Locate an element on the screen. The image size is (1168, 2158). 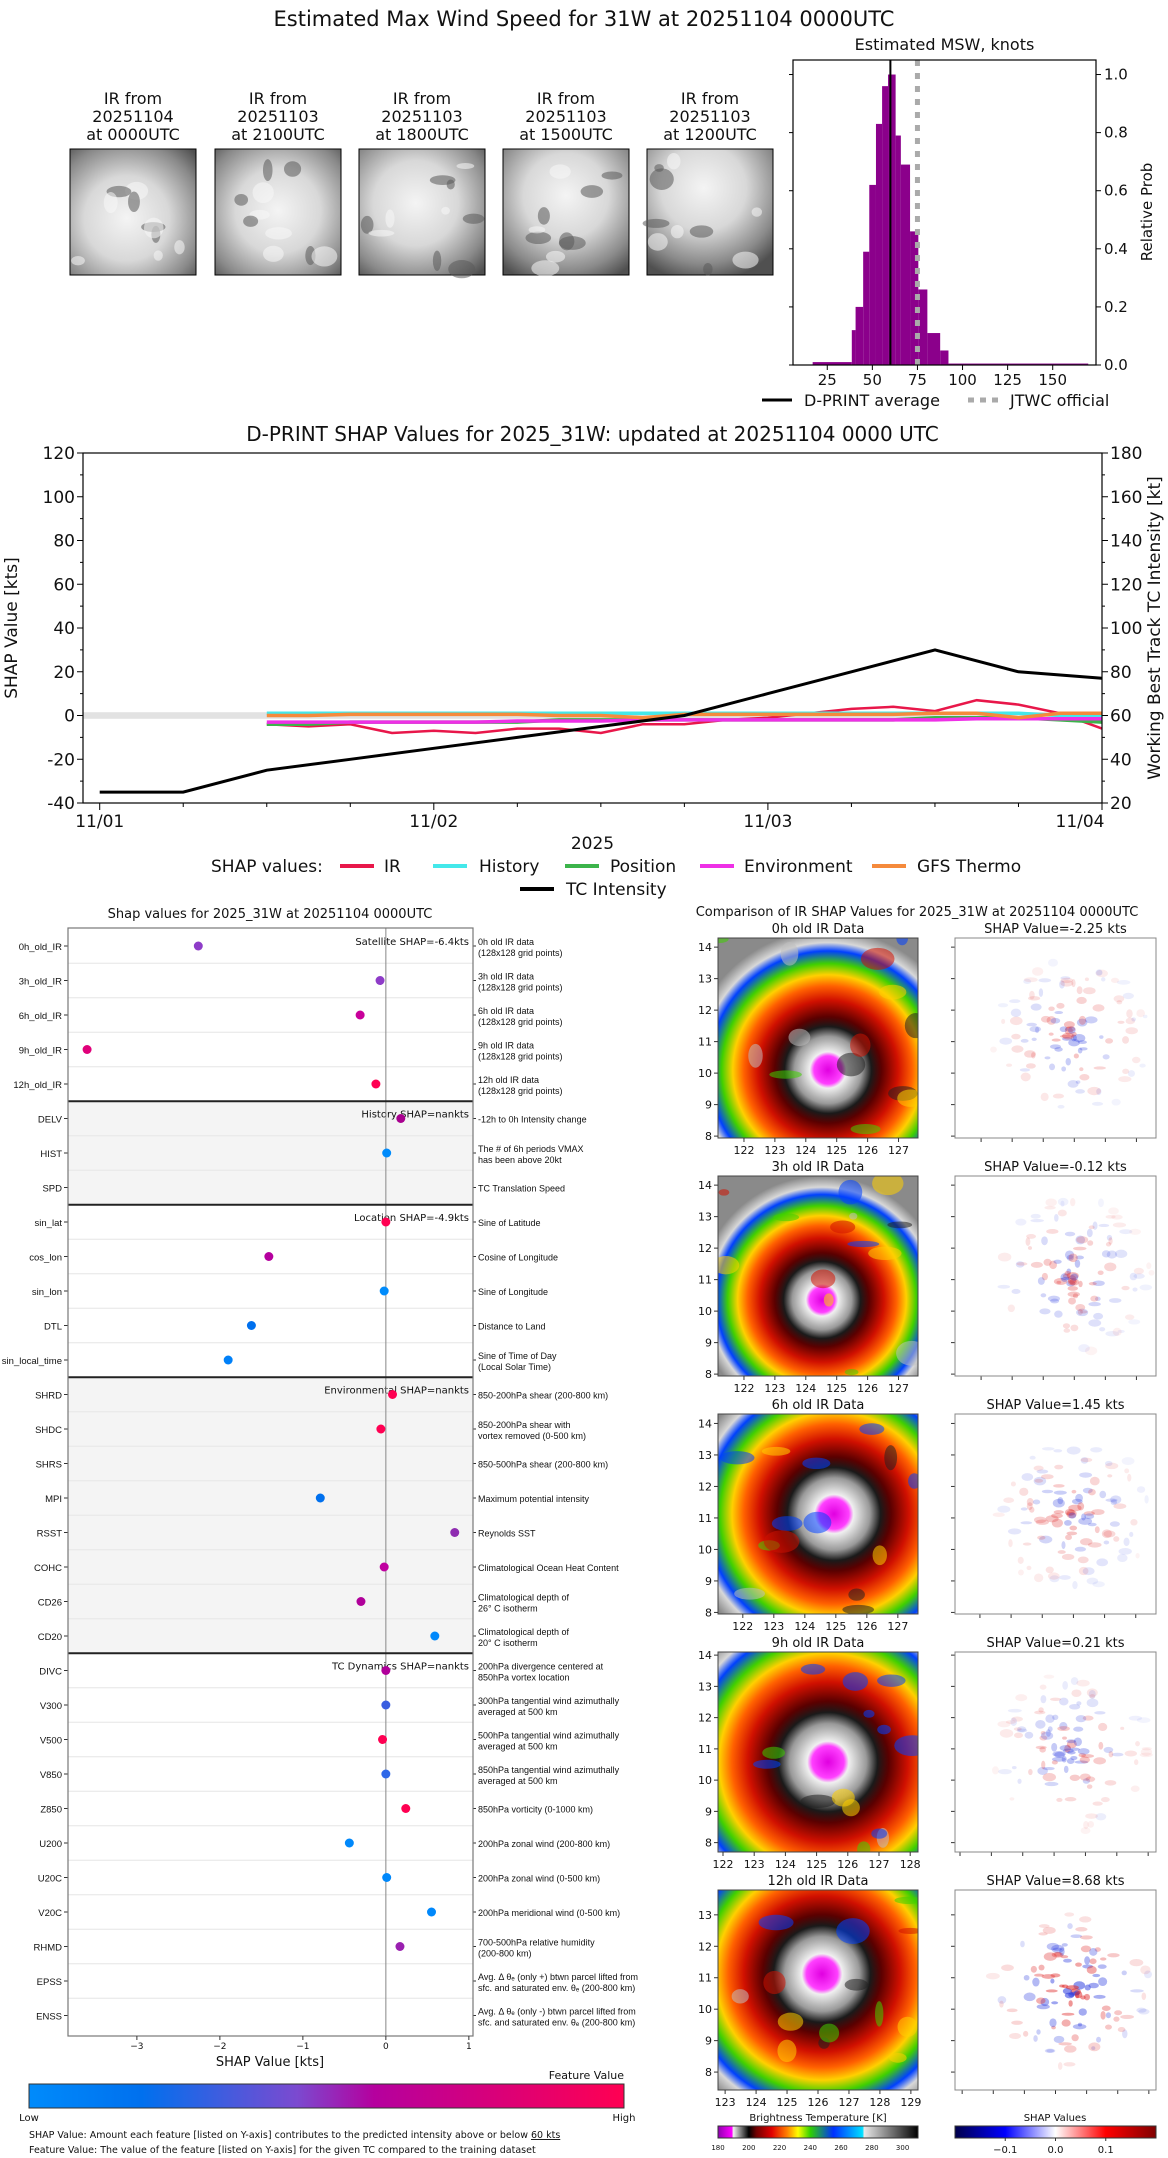
lat-tick-label: 10 is located at coordinates (705, 1780).